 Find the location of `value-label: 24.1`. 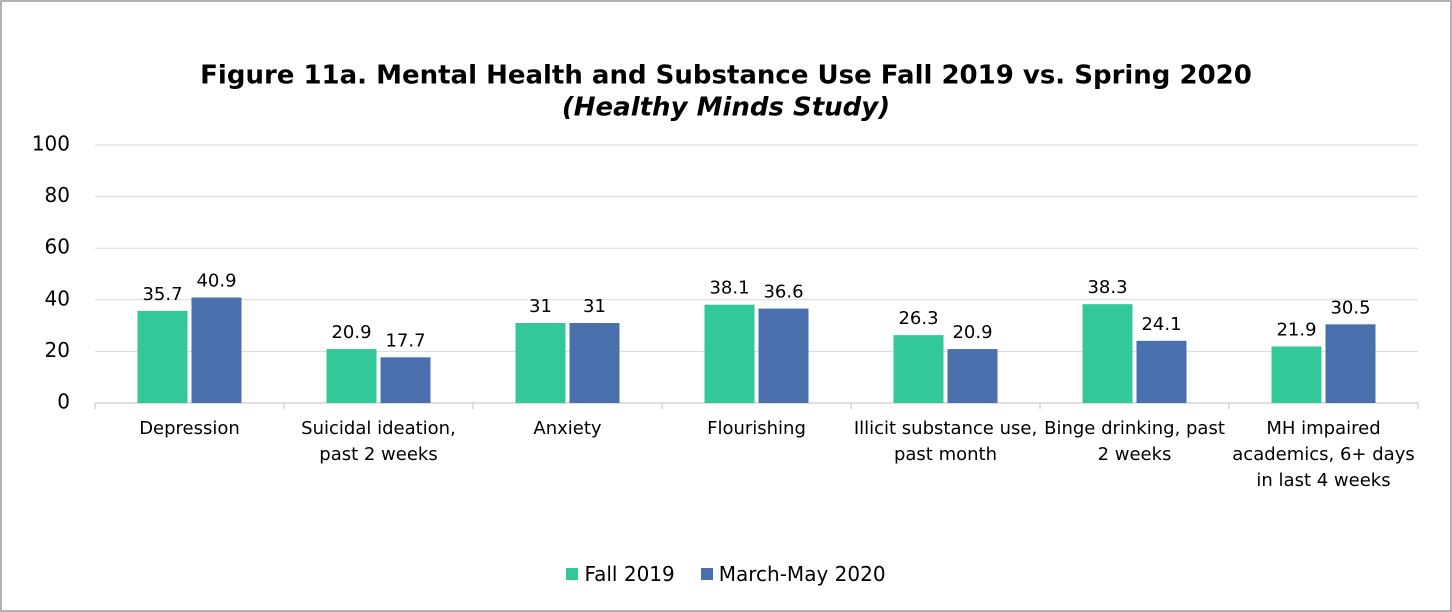

value-label: 24.1 is located at coordinates (1161, 324).